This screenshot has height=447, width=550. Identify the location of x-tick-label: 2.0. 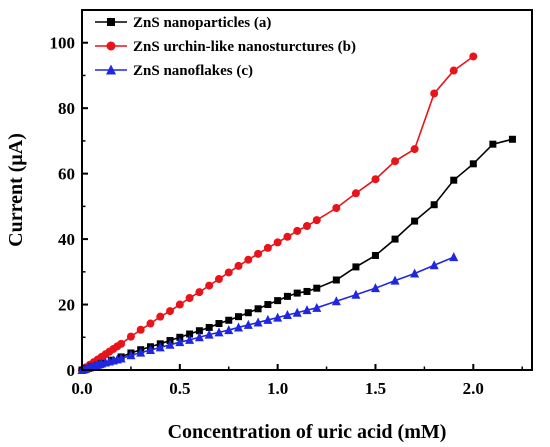
(473, 388).